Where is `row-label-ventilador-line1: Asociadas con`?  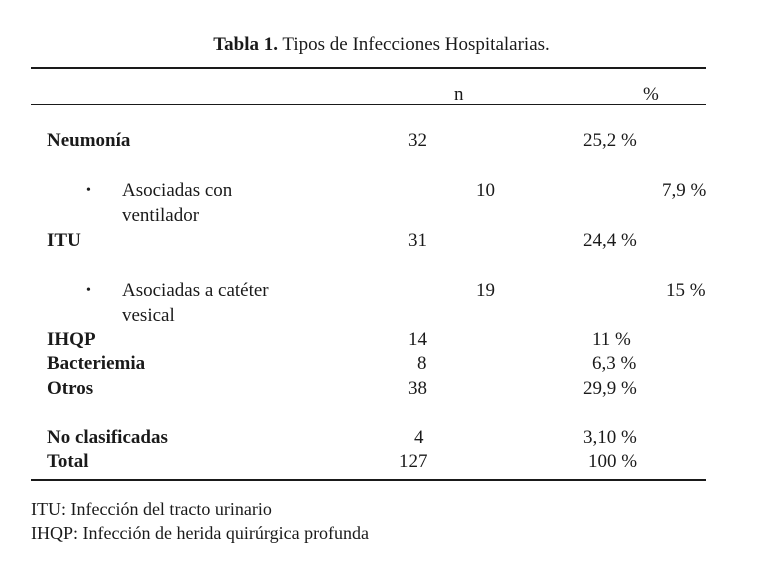 row-label-ventilador-line1: Asociadas con is located at coordinates (177, 190).